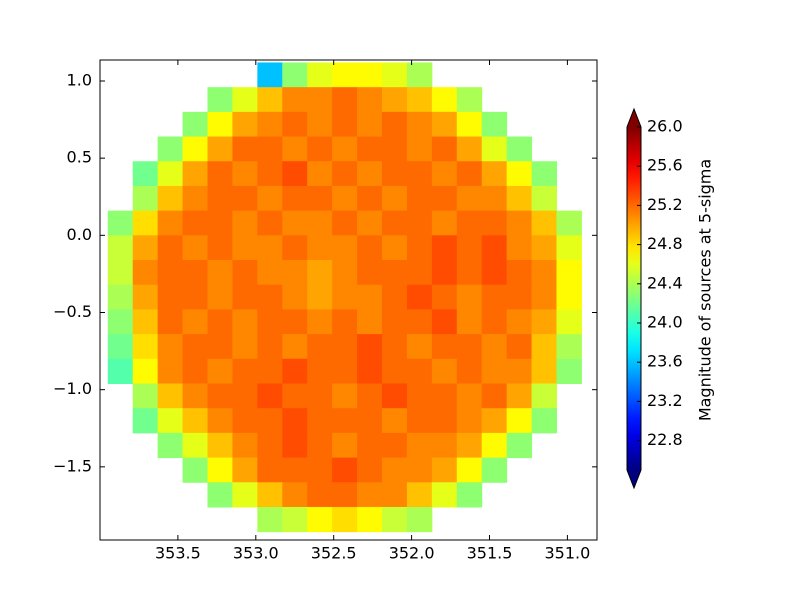 The image size is (800, 600). I want to click on x-tick-label: 351.5, so click(490, 553).